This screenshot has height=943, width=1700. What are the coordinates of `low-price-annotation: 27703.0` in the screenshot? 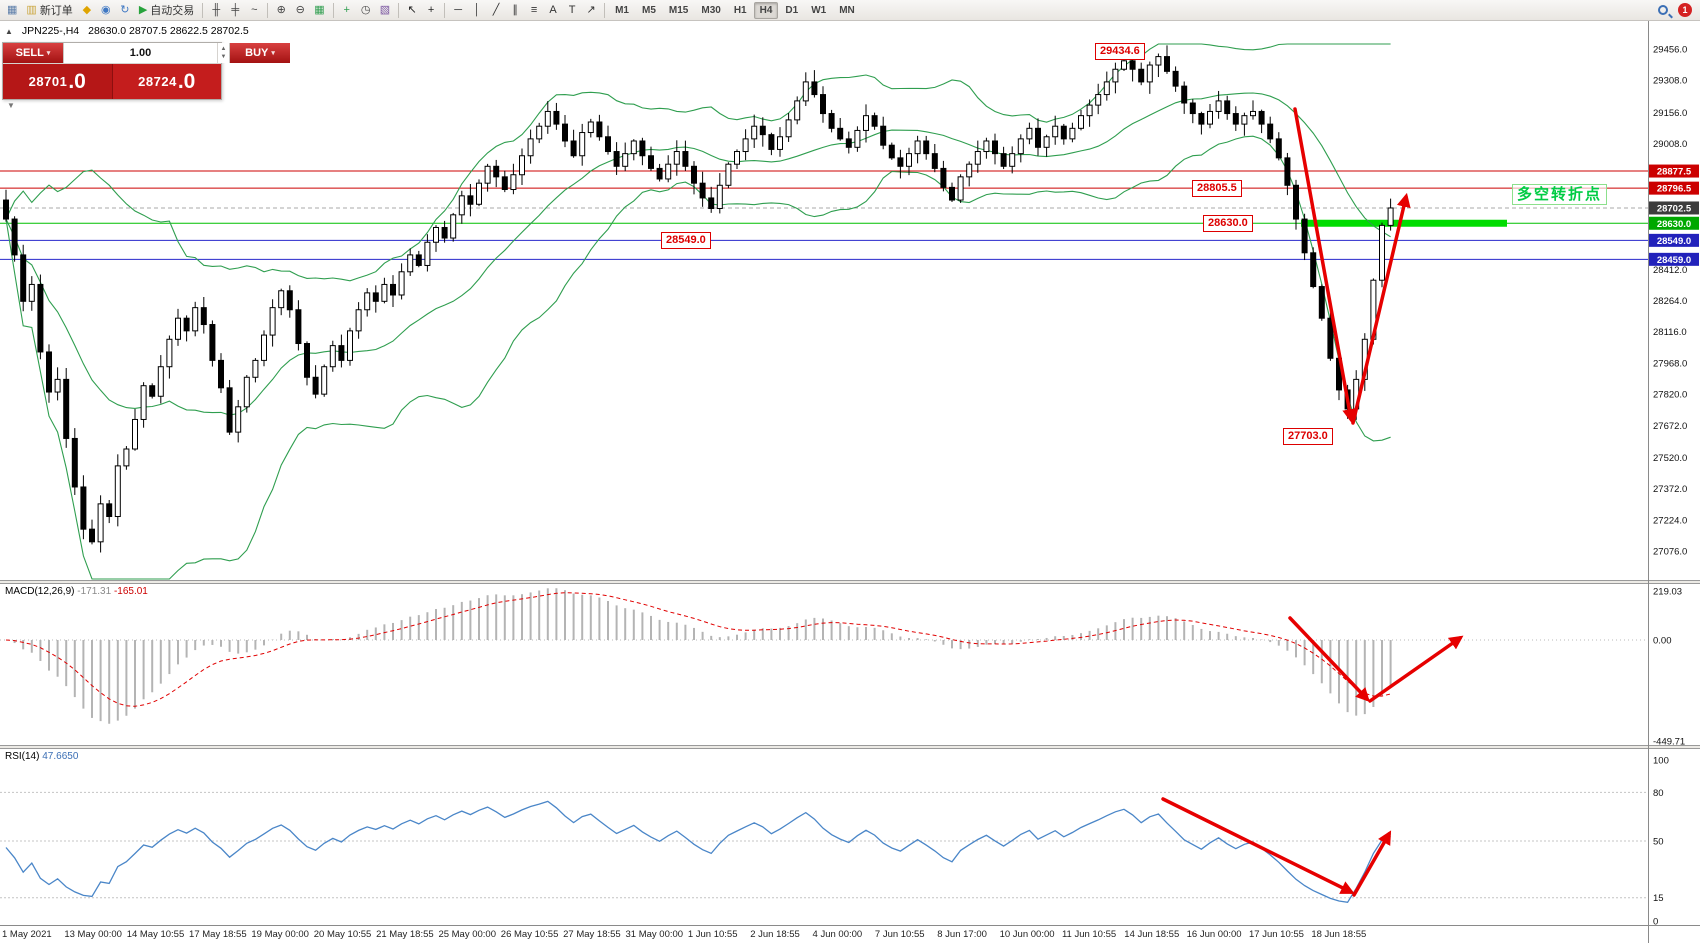 It's located at (1308, 436).